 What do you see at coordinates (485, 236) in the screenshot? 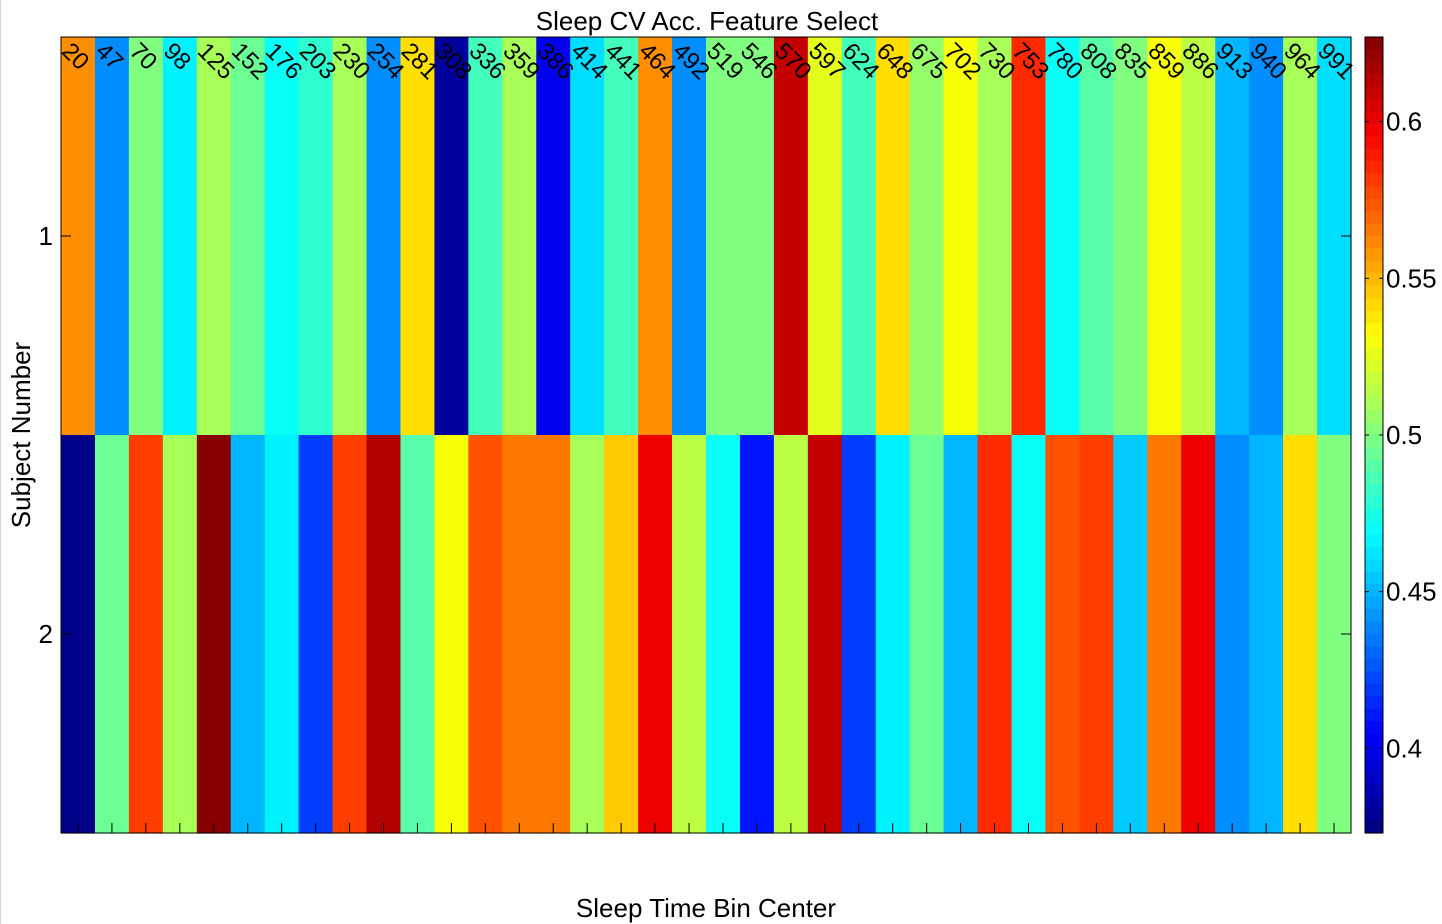
I see `heatmap-cell-r1-c13` at bounding box center [485, 236].